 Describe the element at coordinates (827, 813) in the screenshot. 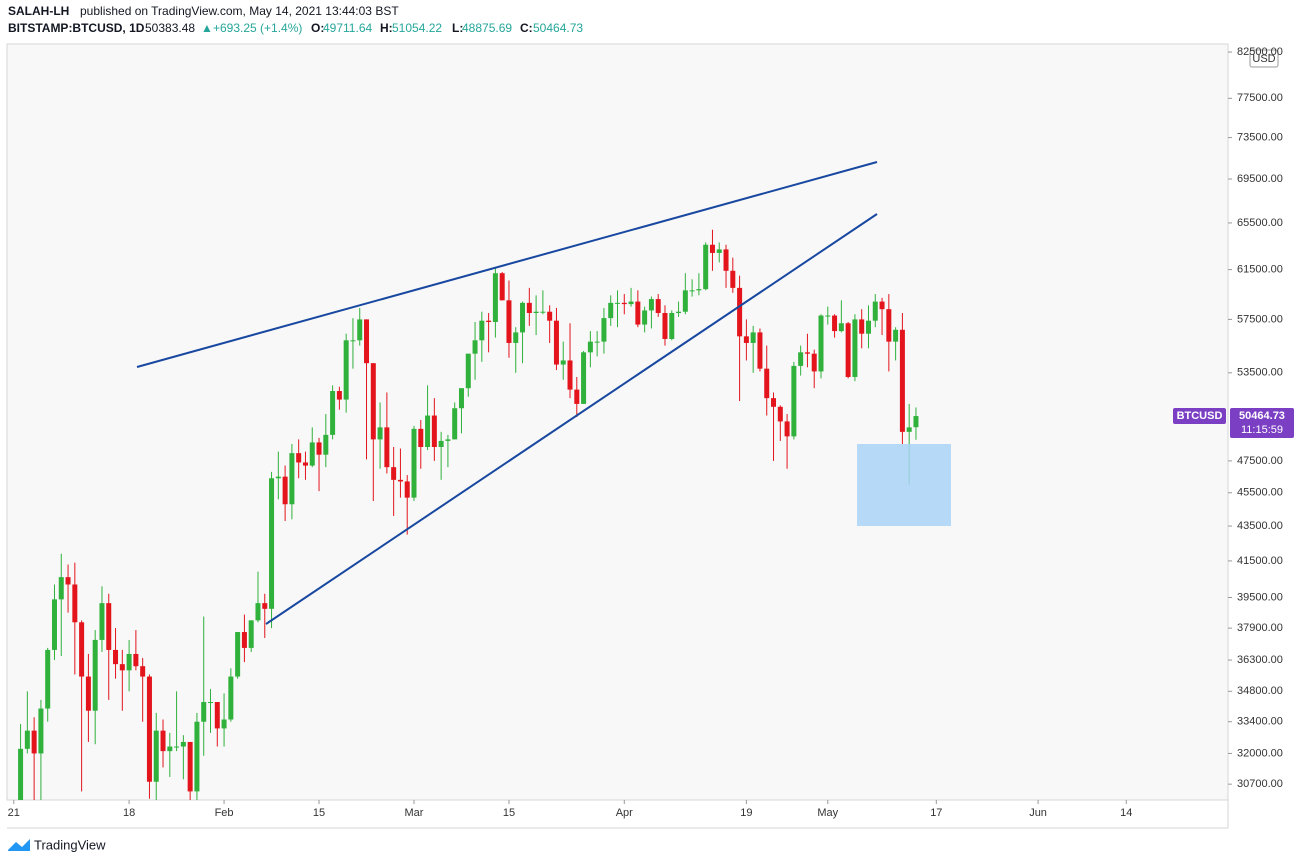

I see `x-tick-label: May` at that location.